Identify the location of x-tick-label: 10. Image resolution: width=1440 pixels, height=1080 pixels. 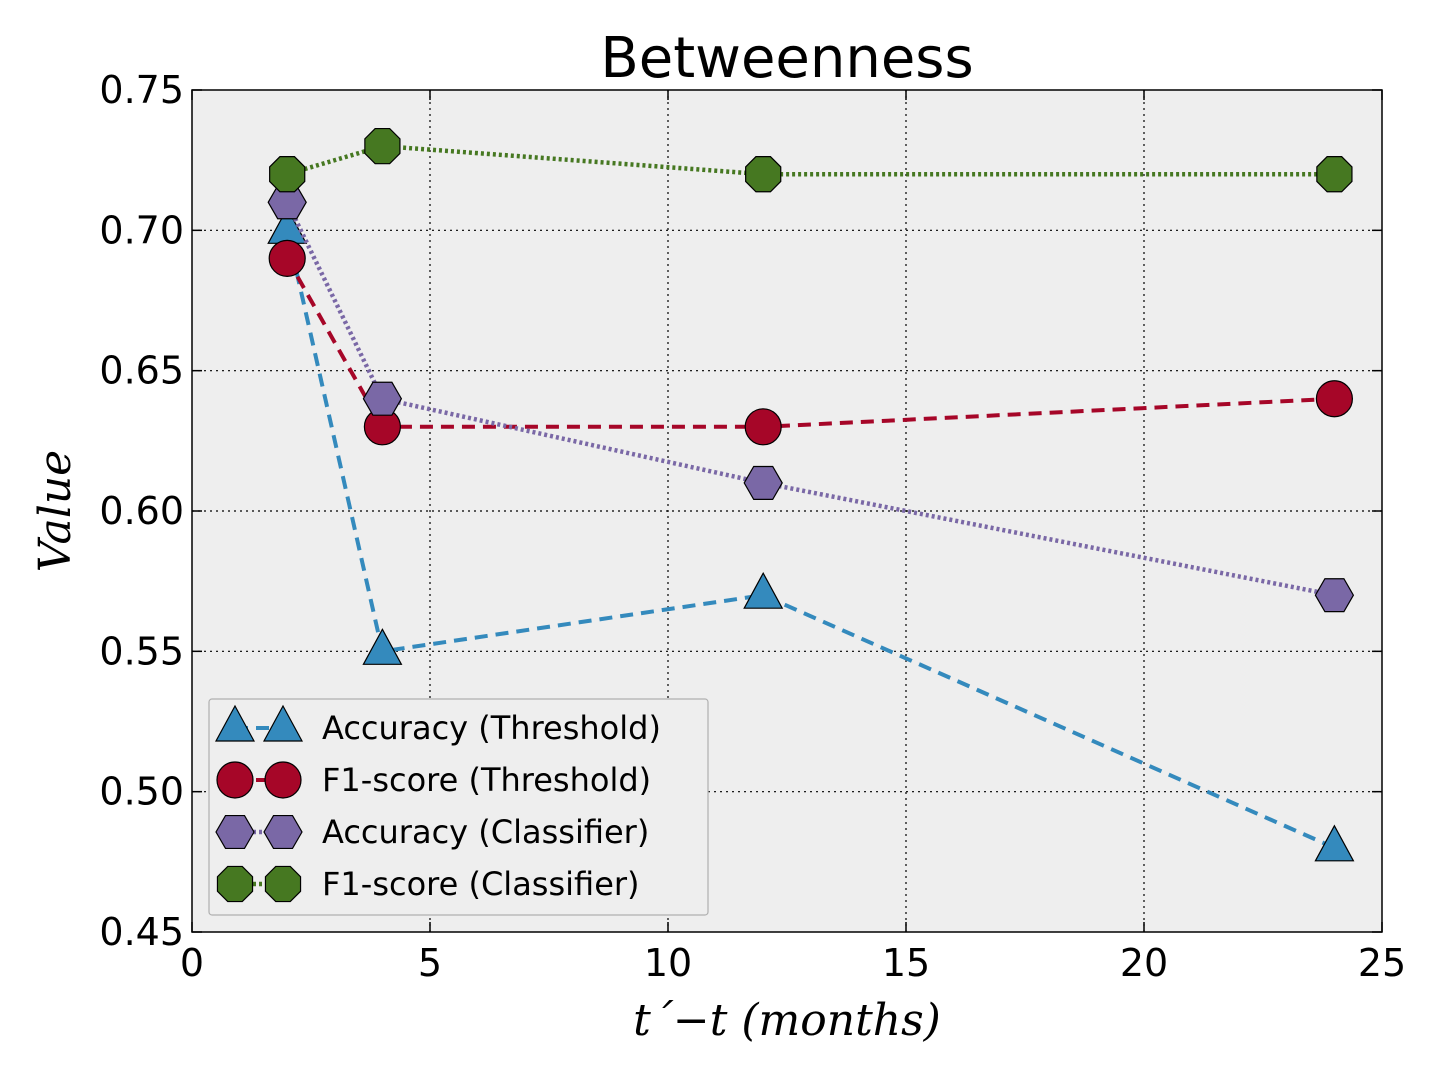
(668, 963).